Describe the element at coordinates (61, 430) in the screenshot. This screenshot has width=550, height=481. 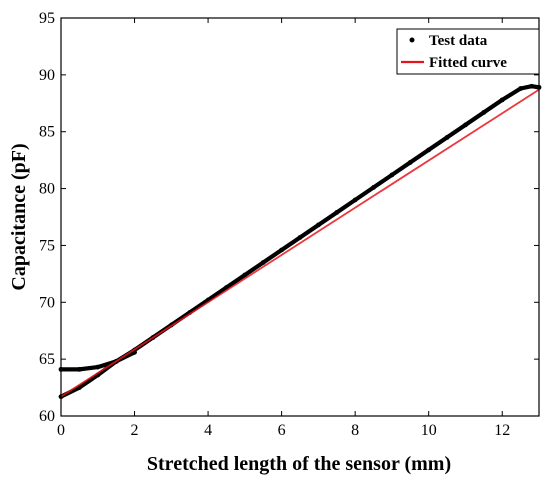
I see `x-tick-label: 0` at that location.